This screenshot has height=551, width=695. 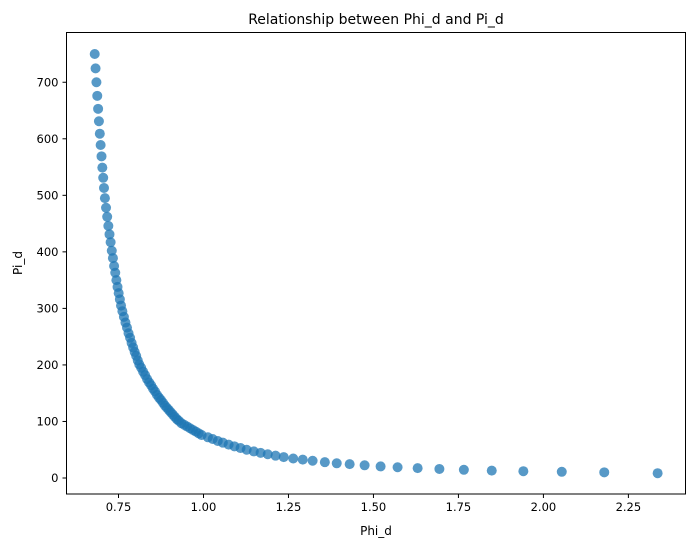 I want to click on y-tick-label: 100, so click(x=48, y=421).